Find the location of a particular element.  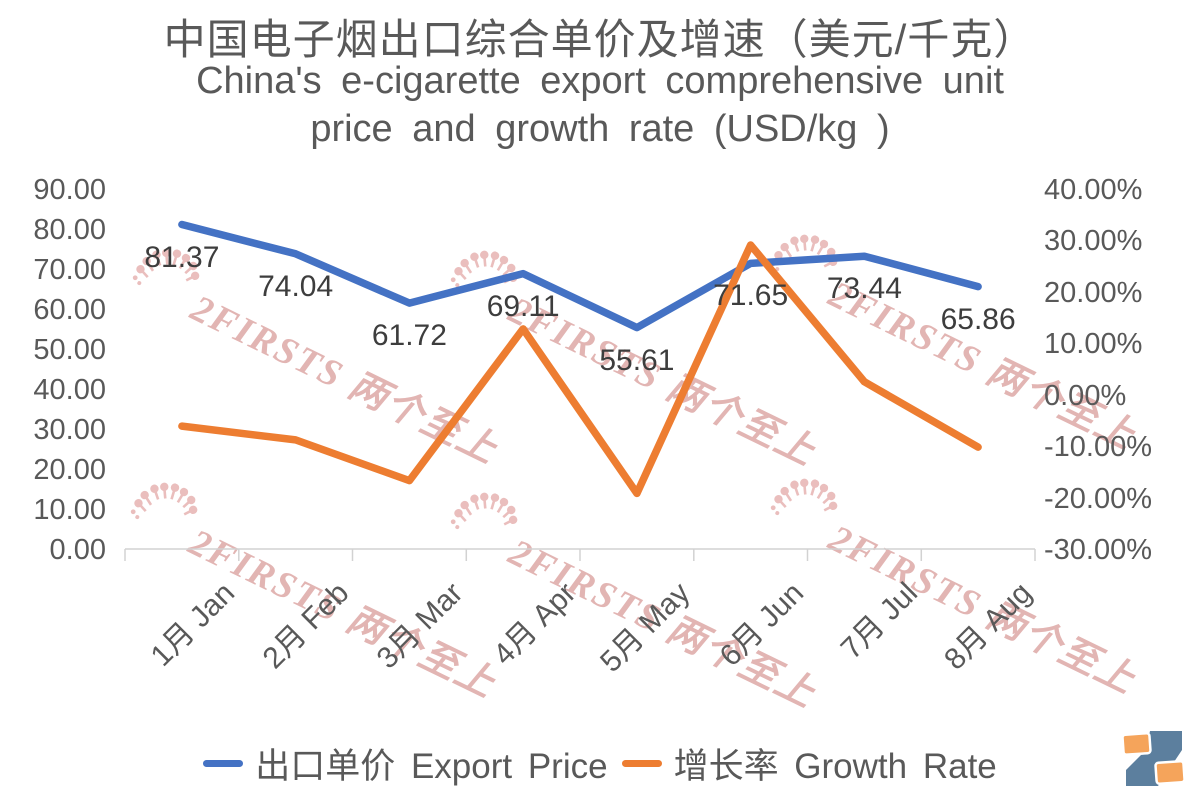

2firsts-logo-icon is located at coordinates (1153, 757).